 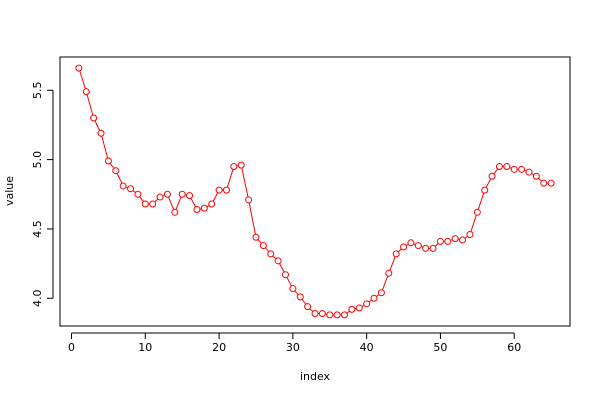 What do you see at coordinates (37, 160) in the screenshot?
I see `y-tick-label: 5.0` at bounding box center [37, 160].